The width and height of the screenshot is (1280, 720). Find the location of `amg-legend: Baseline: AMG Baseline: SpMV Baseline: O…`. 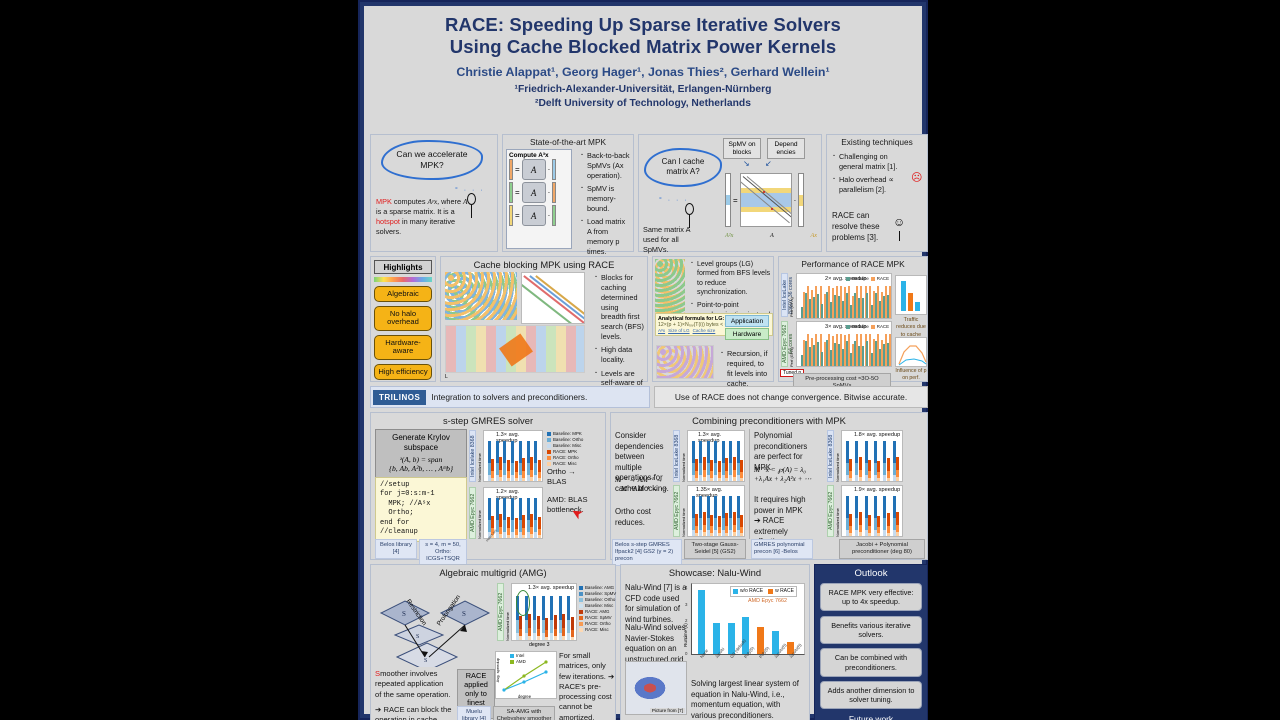

amg-legend: Baseline: AMG Baseline: SpMV Baseline: O… is located at coordinates (597, 609).